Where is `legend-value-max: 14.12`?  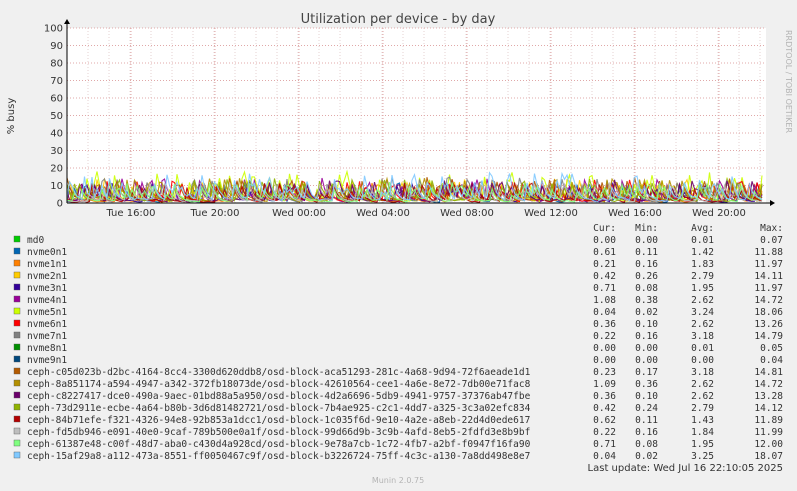 legend-value-max: 14.12 is located at coordinates (768, 408).